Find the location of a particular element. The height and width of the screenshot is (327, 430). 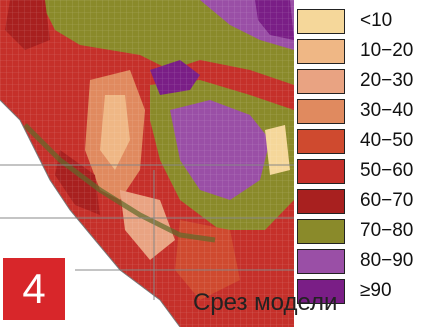

legend-item: 40−50 is located at coordinates (363, 142).